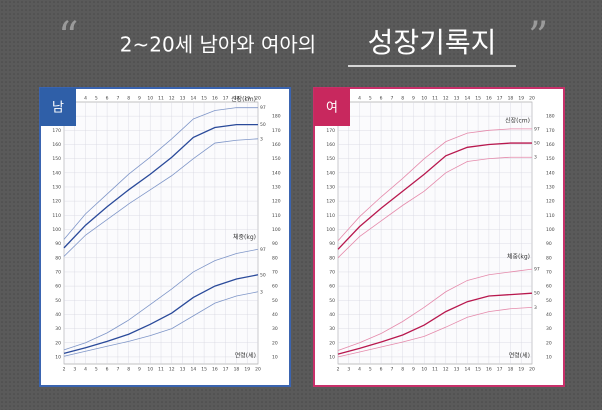 The width and height of the screenshot is (602, 410). I want to click on y-tick-label: 100, so click(330, 230).